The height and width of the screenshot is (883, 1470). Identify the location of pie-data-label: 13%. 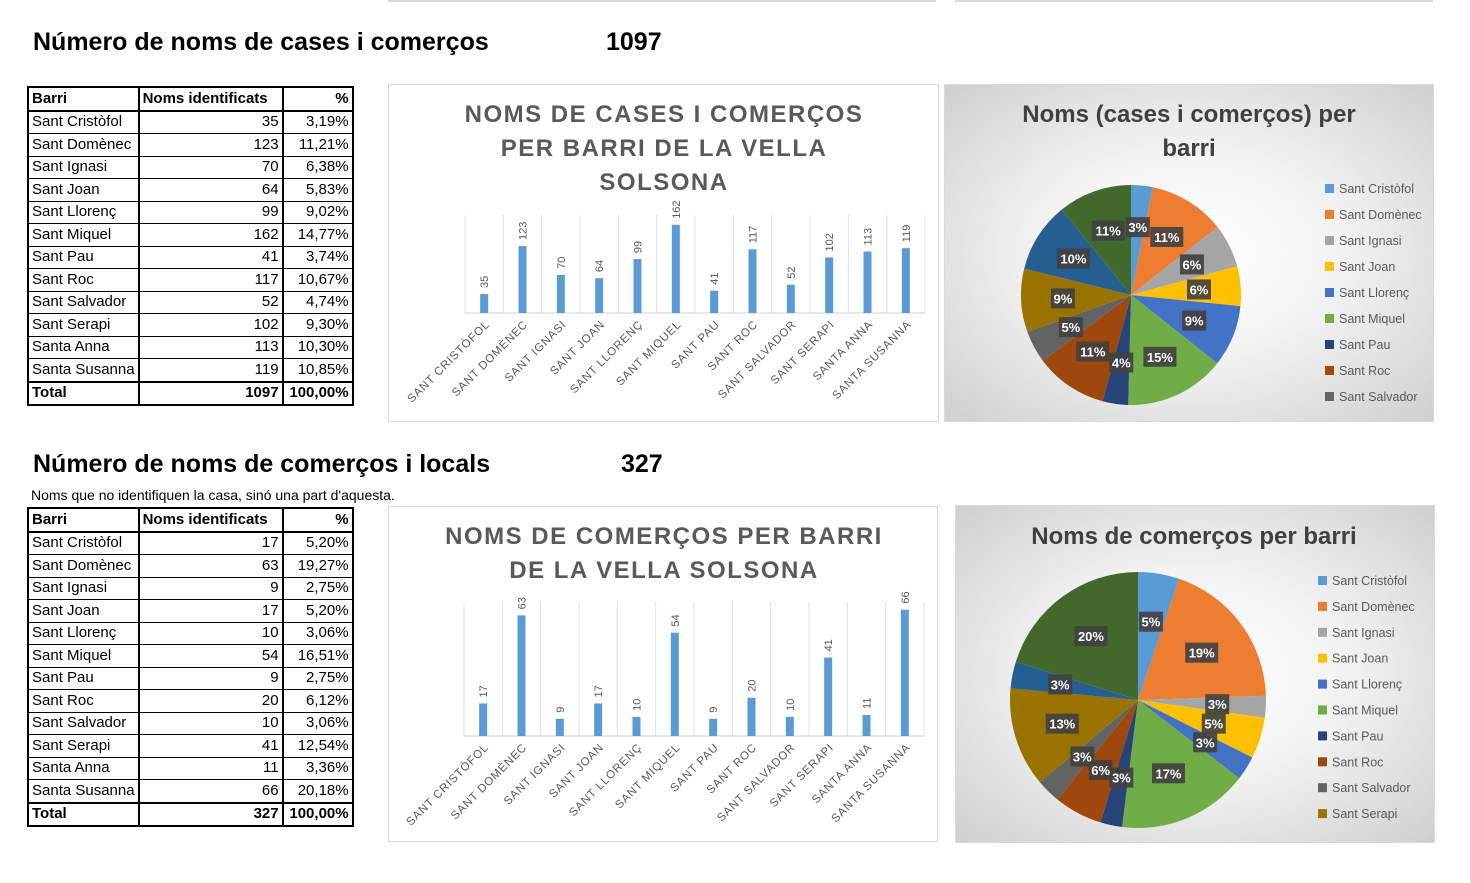
(1062, 724).